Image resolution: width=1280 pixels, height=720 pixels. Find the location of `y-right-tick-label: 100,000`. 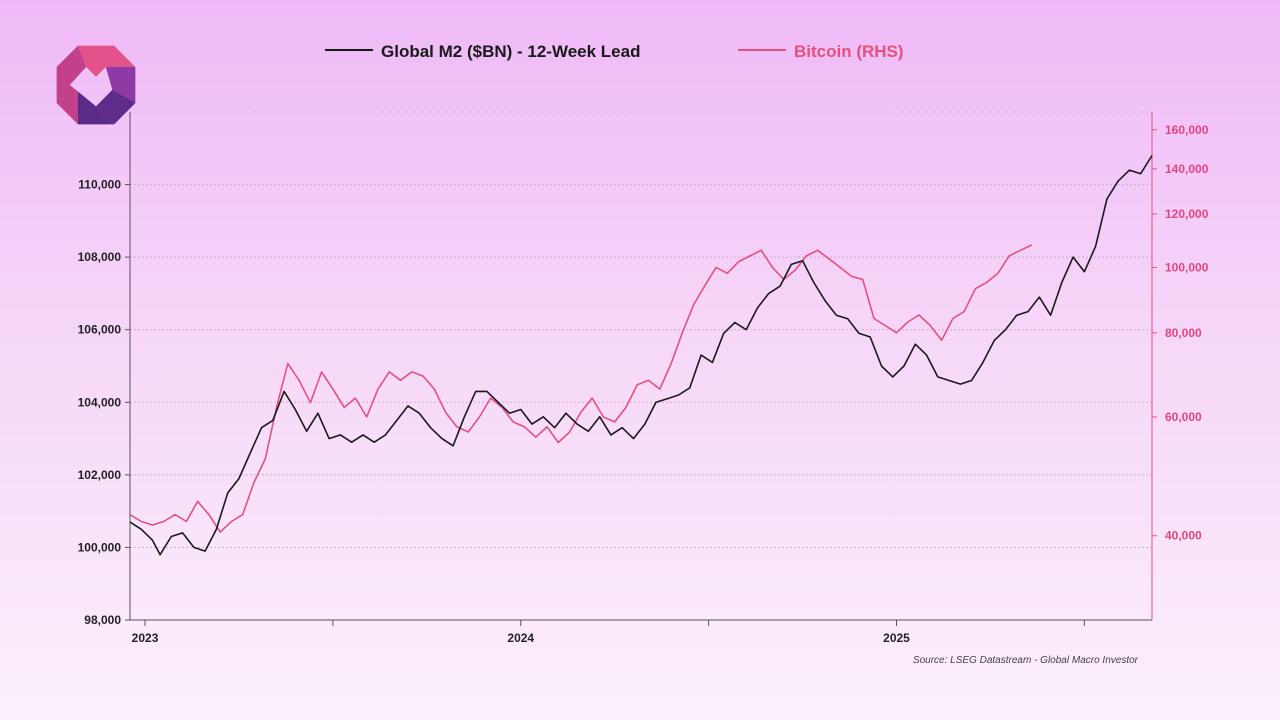

y-right-tick-label: 100,000 is located at coordinates (1187, 267).